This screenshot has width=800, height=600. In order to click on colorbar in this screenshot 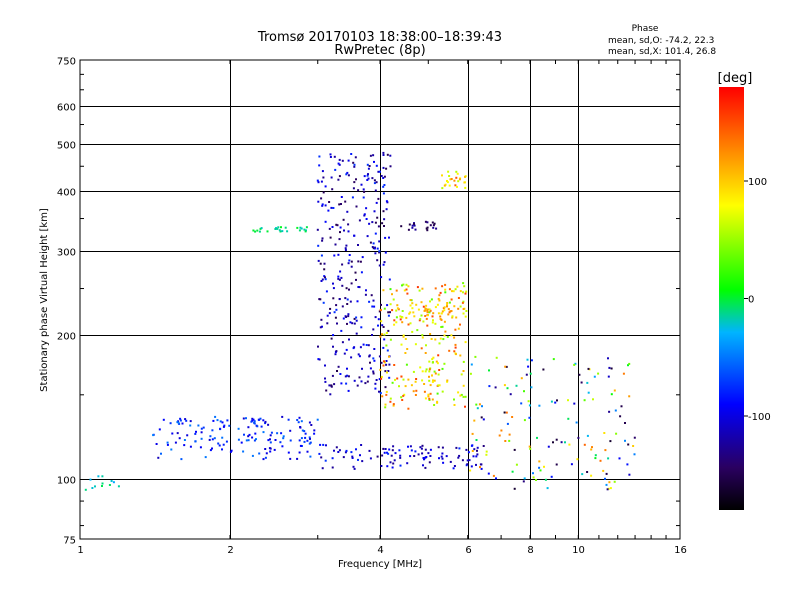, I will do `click(731, 298)`.